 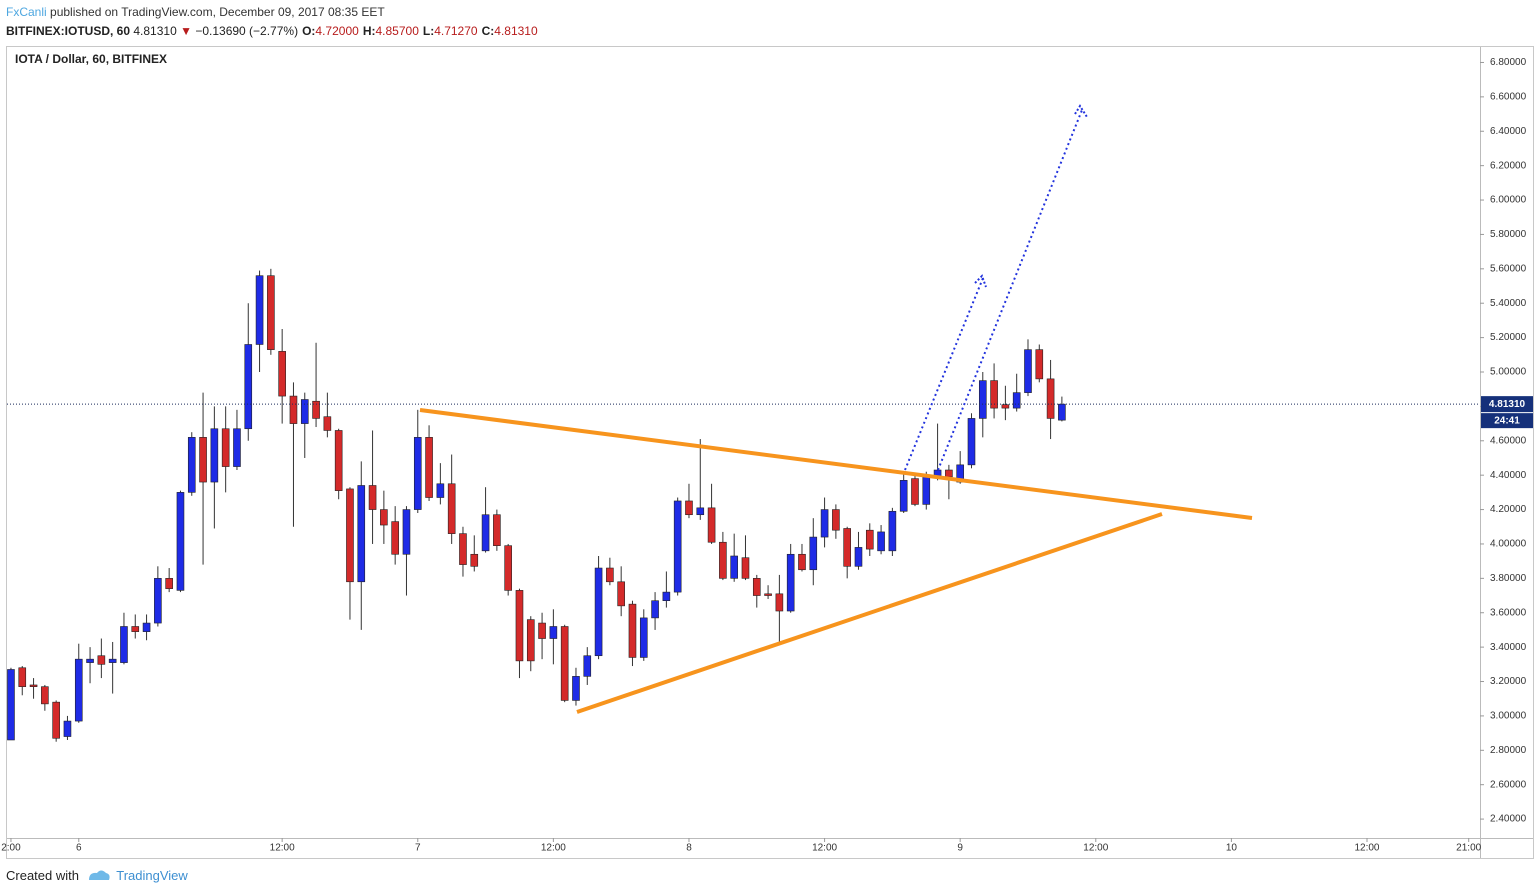 What do you see at coordinates (1508, 784) in the screenshot?
I see `y-tick-label: 2.60000` at bounding box center [1508, 784].